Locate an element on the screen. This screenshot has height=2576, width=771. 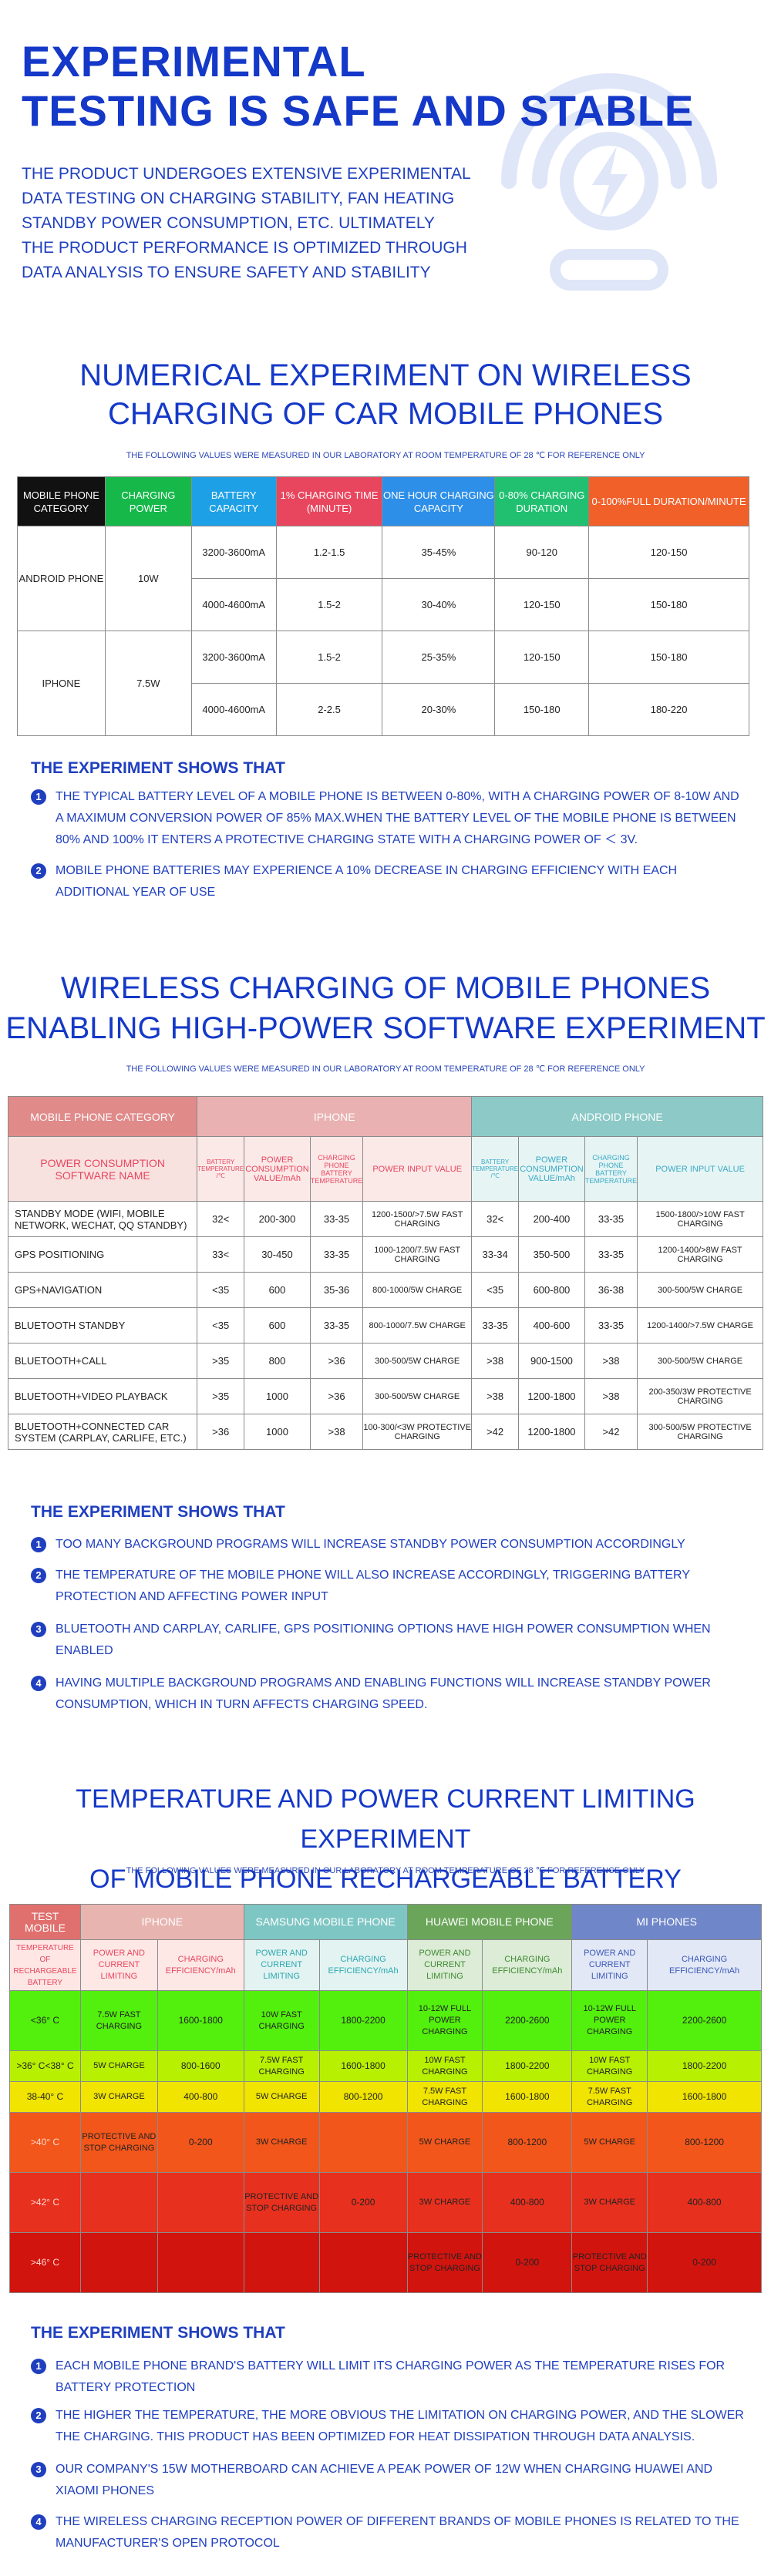
table-cell: 300-500/5W CHARGE is located at coordinates (700, 1361).